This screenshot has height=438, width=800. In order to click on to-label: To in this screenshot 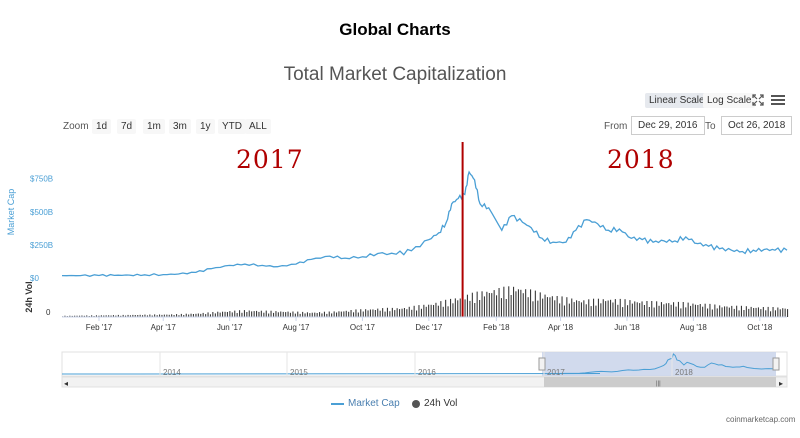, I will do `click(710, 126)`.